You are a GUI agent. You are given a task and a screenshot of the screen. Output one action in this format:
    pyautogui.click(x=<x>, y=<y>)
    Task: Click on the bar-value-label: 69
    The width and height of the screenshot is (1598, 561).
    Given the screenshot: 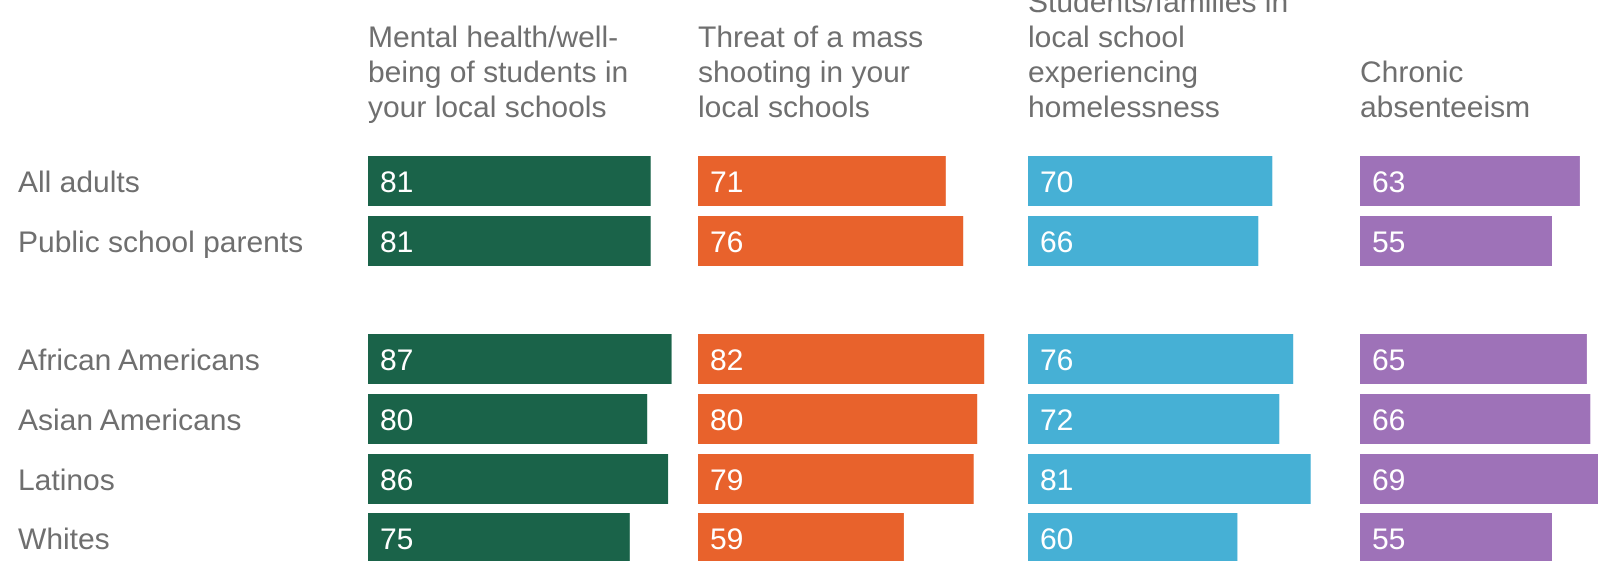 What is the action you would take?
    pyautogui.click(x=1388, y=480)
    